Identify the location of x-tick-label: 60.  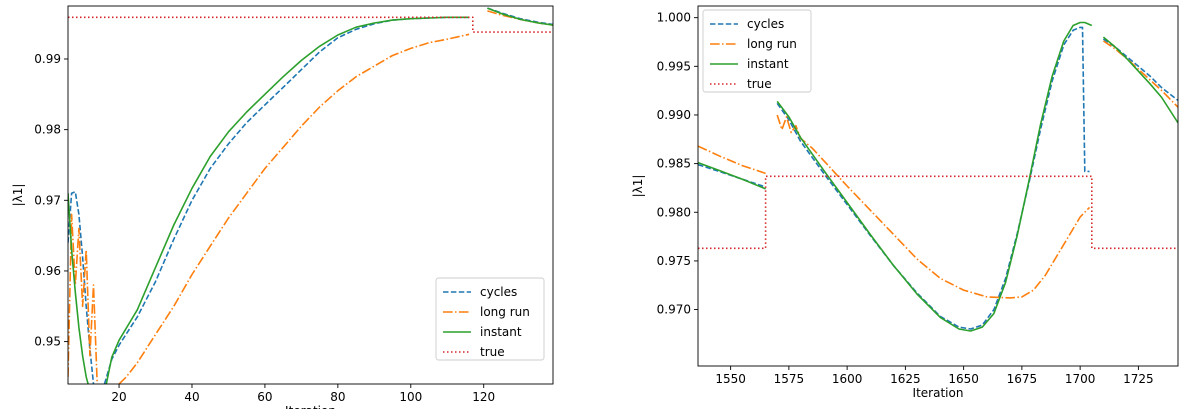
(264, 397).